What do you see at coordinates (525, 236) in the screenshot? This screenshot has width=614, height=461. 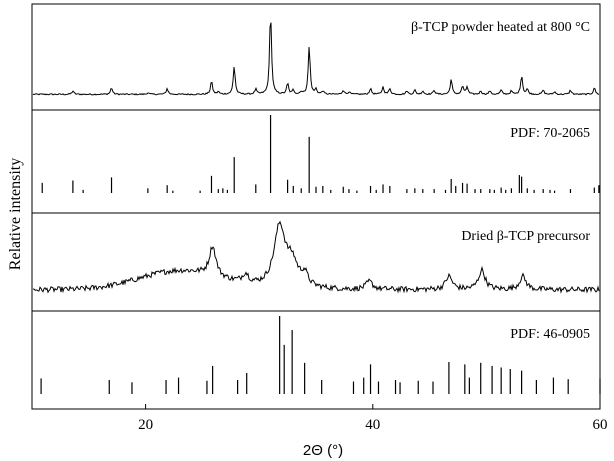 I see `panel-label: Dried β-TCP precursor` at bounding box center [525, 236].